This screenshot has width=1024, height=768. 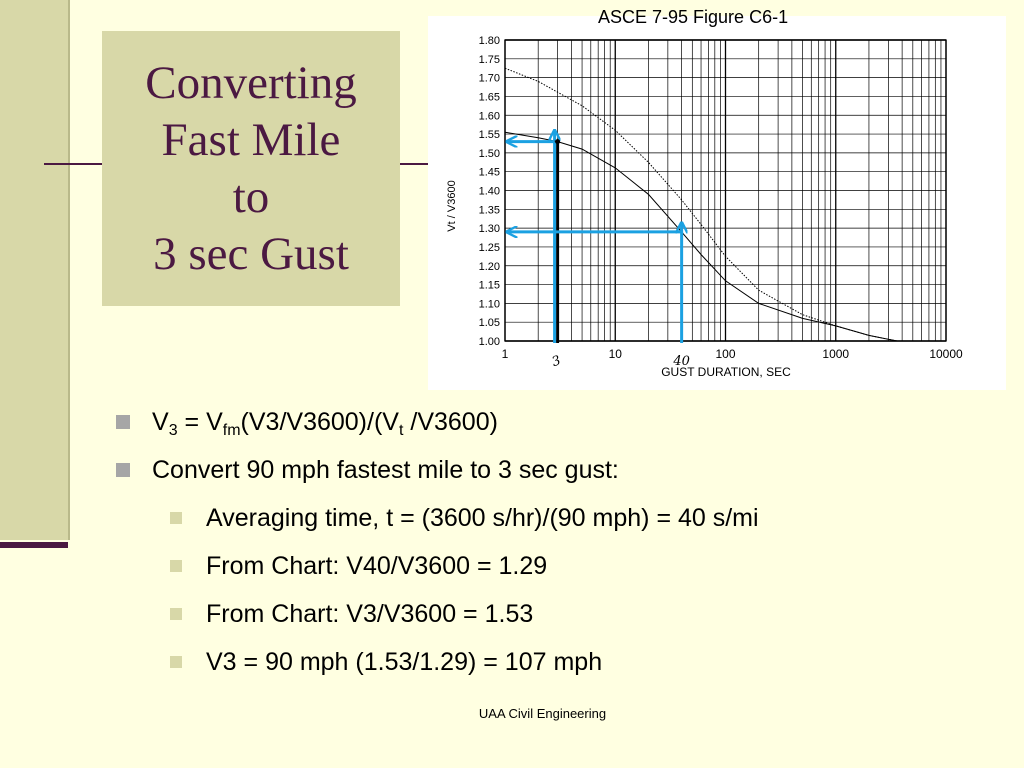 I want to click on sub-bullet-text: From Chart: V40/V3600 = 1.29, so click(x=377, y=566).